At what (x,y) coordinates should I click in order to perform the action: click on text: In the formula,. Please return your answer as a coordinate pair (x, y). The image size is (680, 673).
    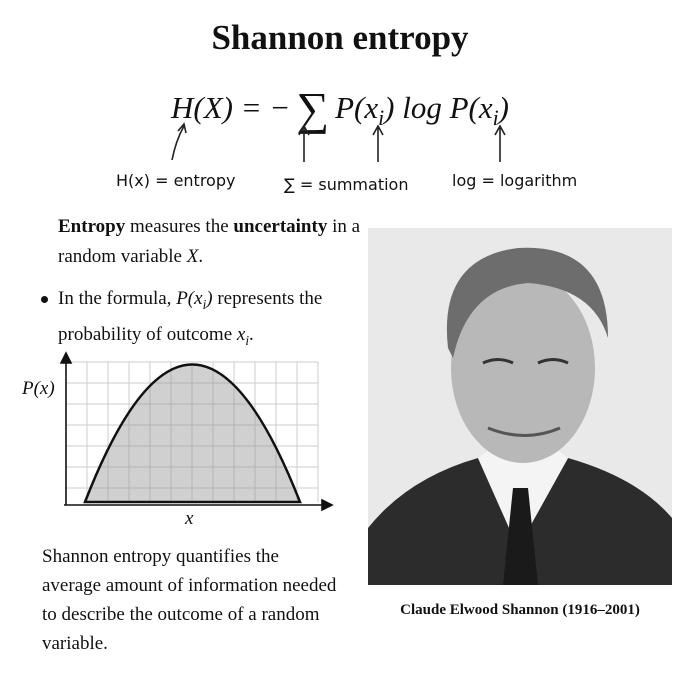
    Looking at the image, I should click on (117, 298).